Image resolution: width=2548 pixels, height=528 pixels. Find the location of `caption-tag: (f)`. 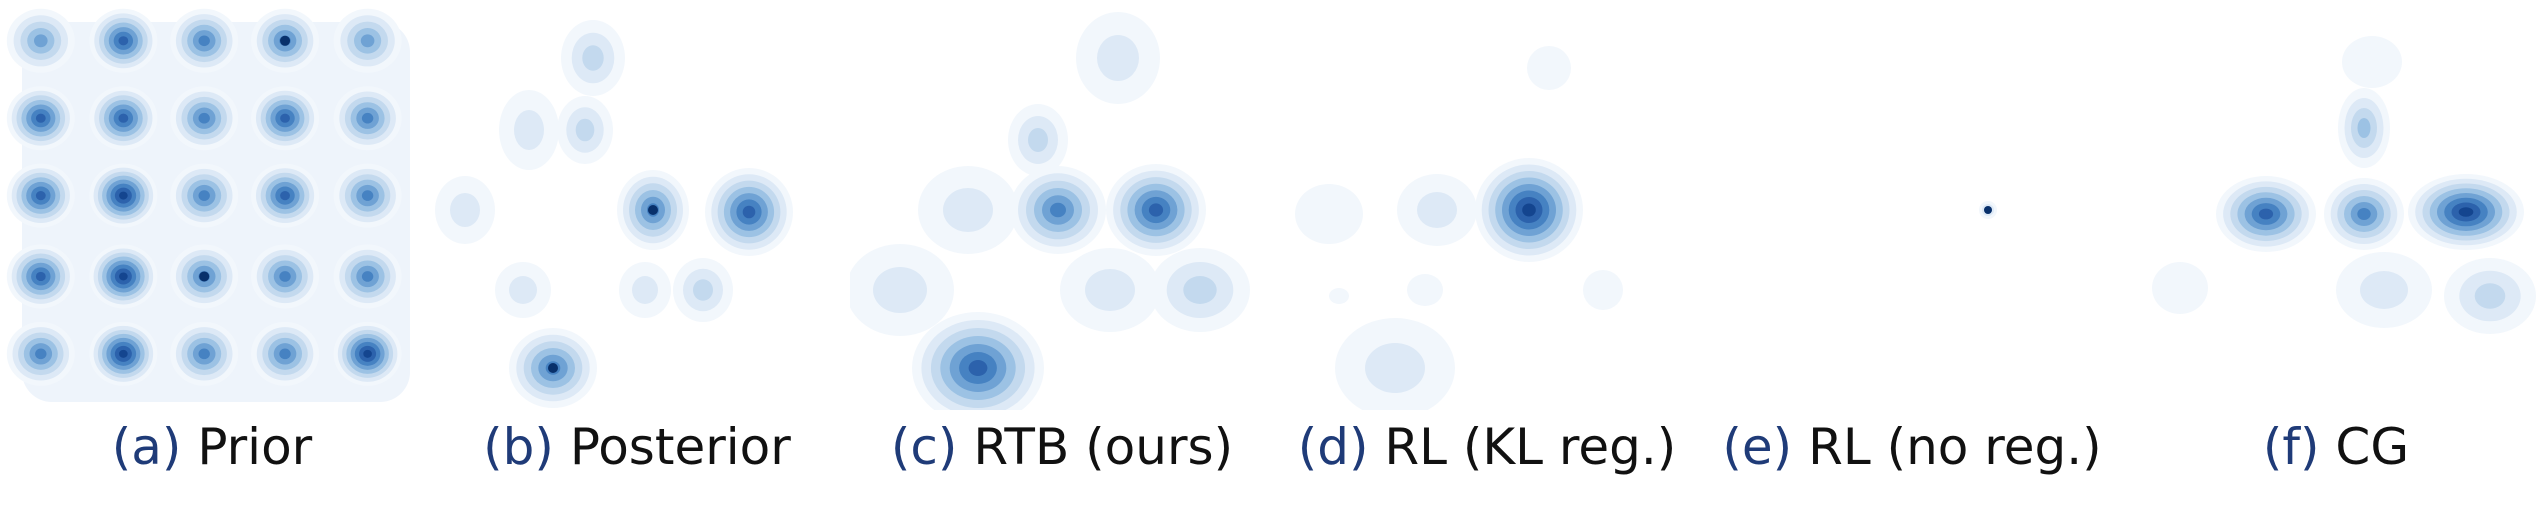

caption-tag: (f) is located at coordinates (2291, 447).